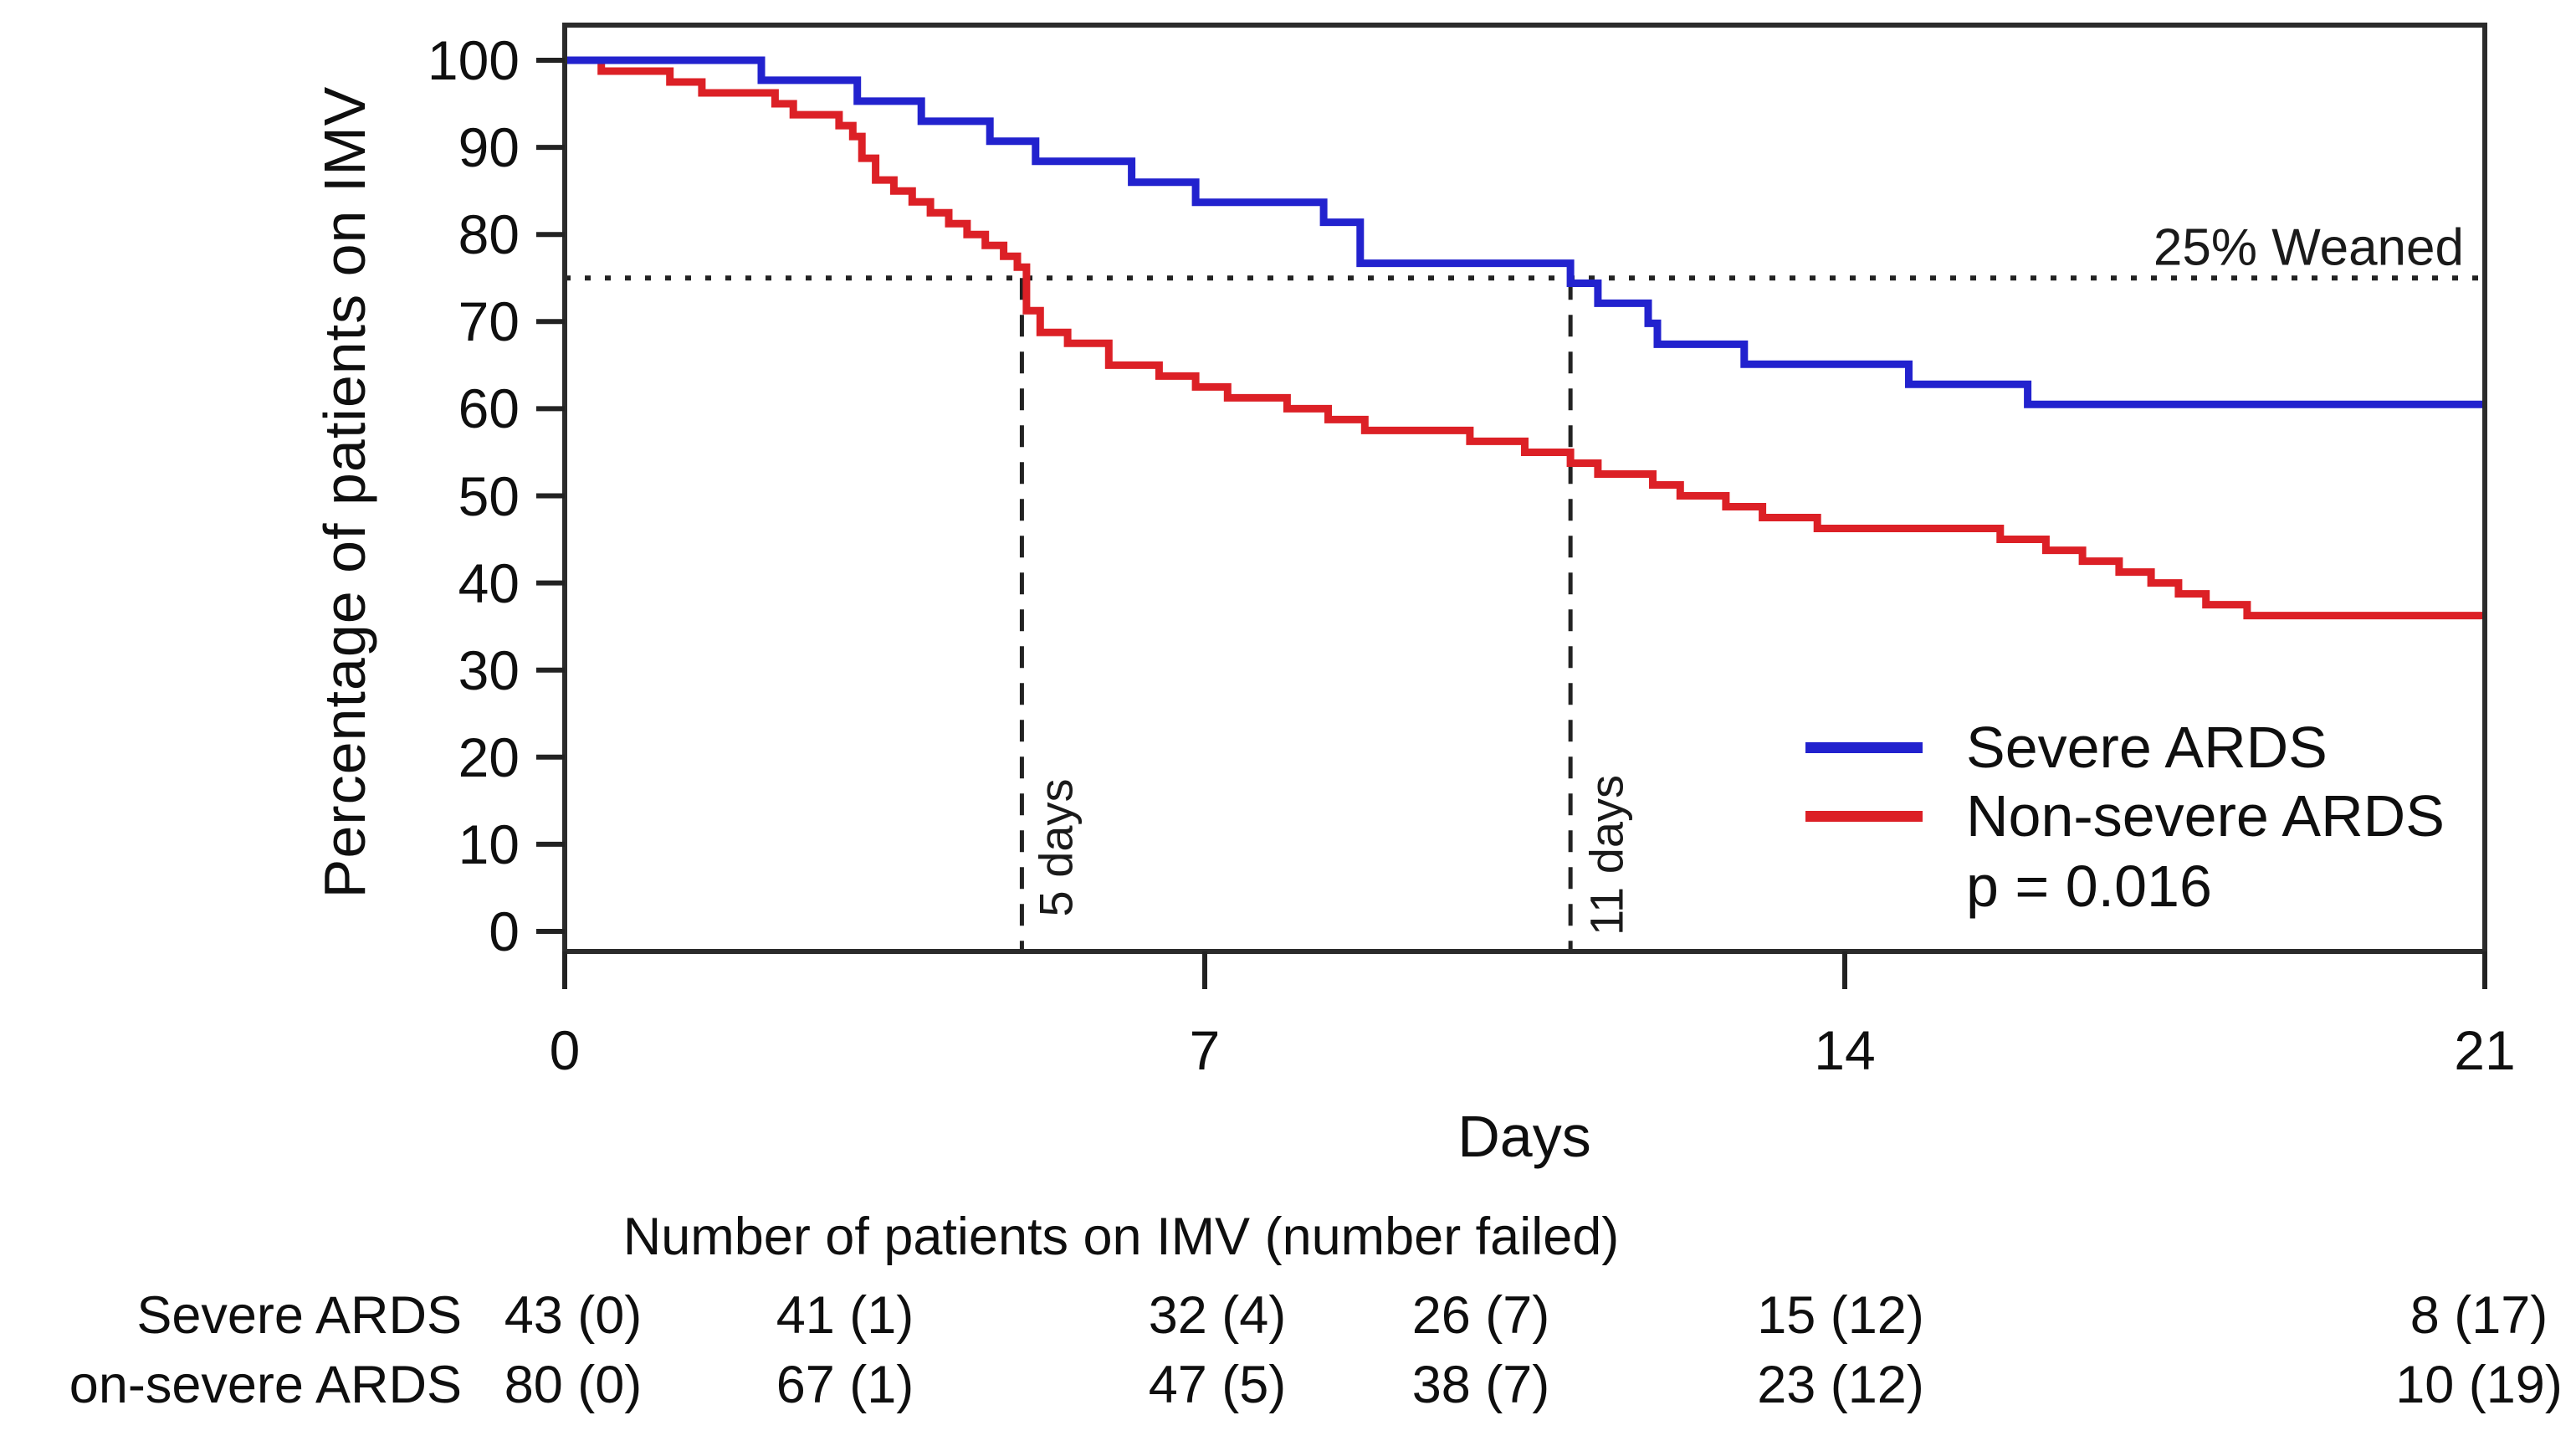  I want to click on legend-item-severe: Severe ARDS, so click(2142, 747).